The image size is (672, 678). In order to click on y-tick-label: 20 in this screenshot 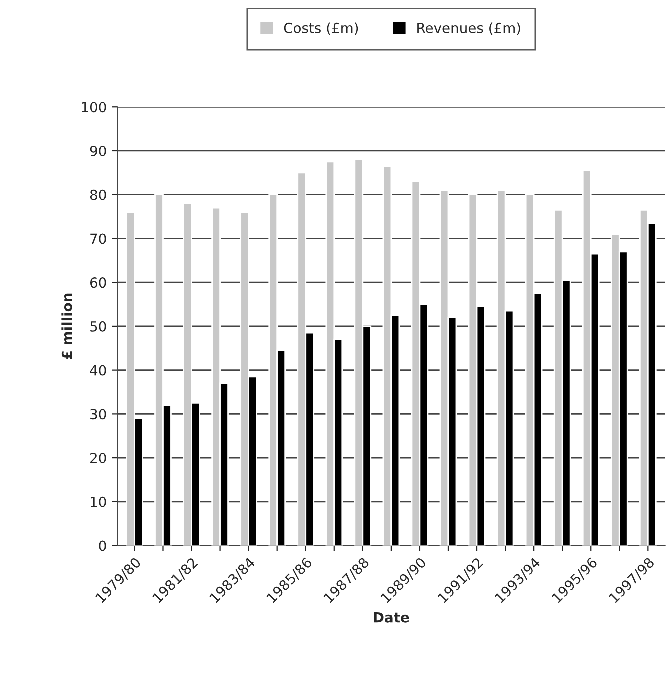, I will do `click(98, 458)`.